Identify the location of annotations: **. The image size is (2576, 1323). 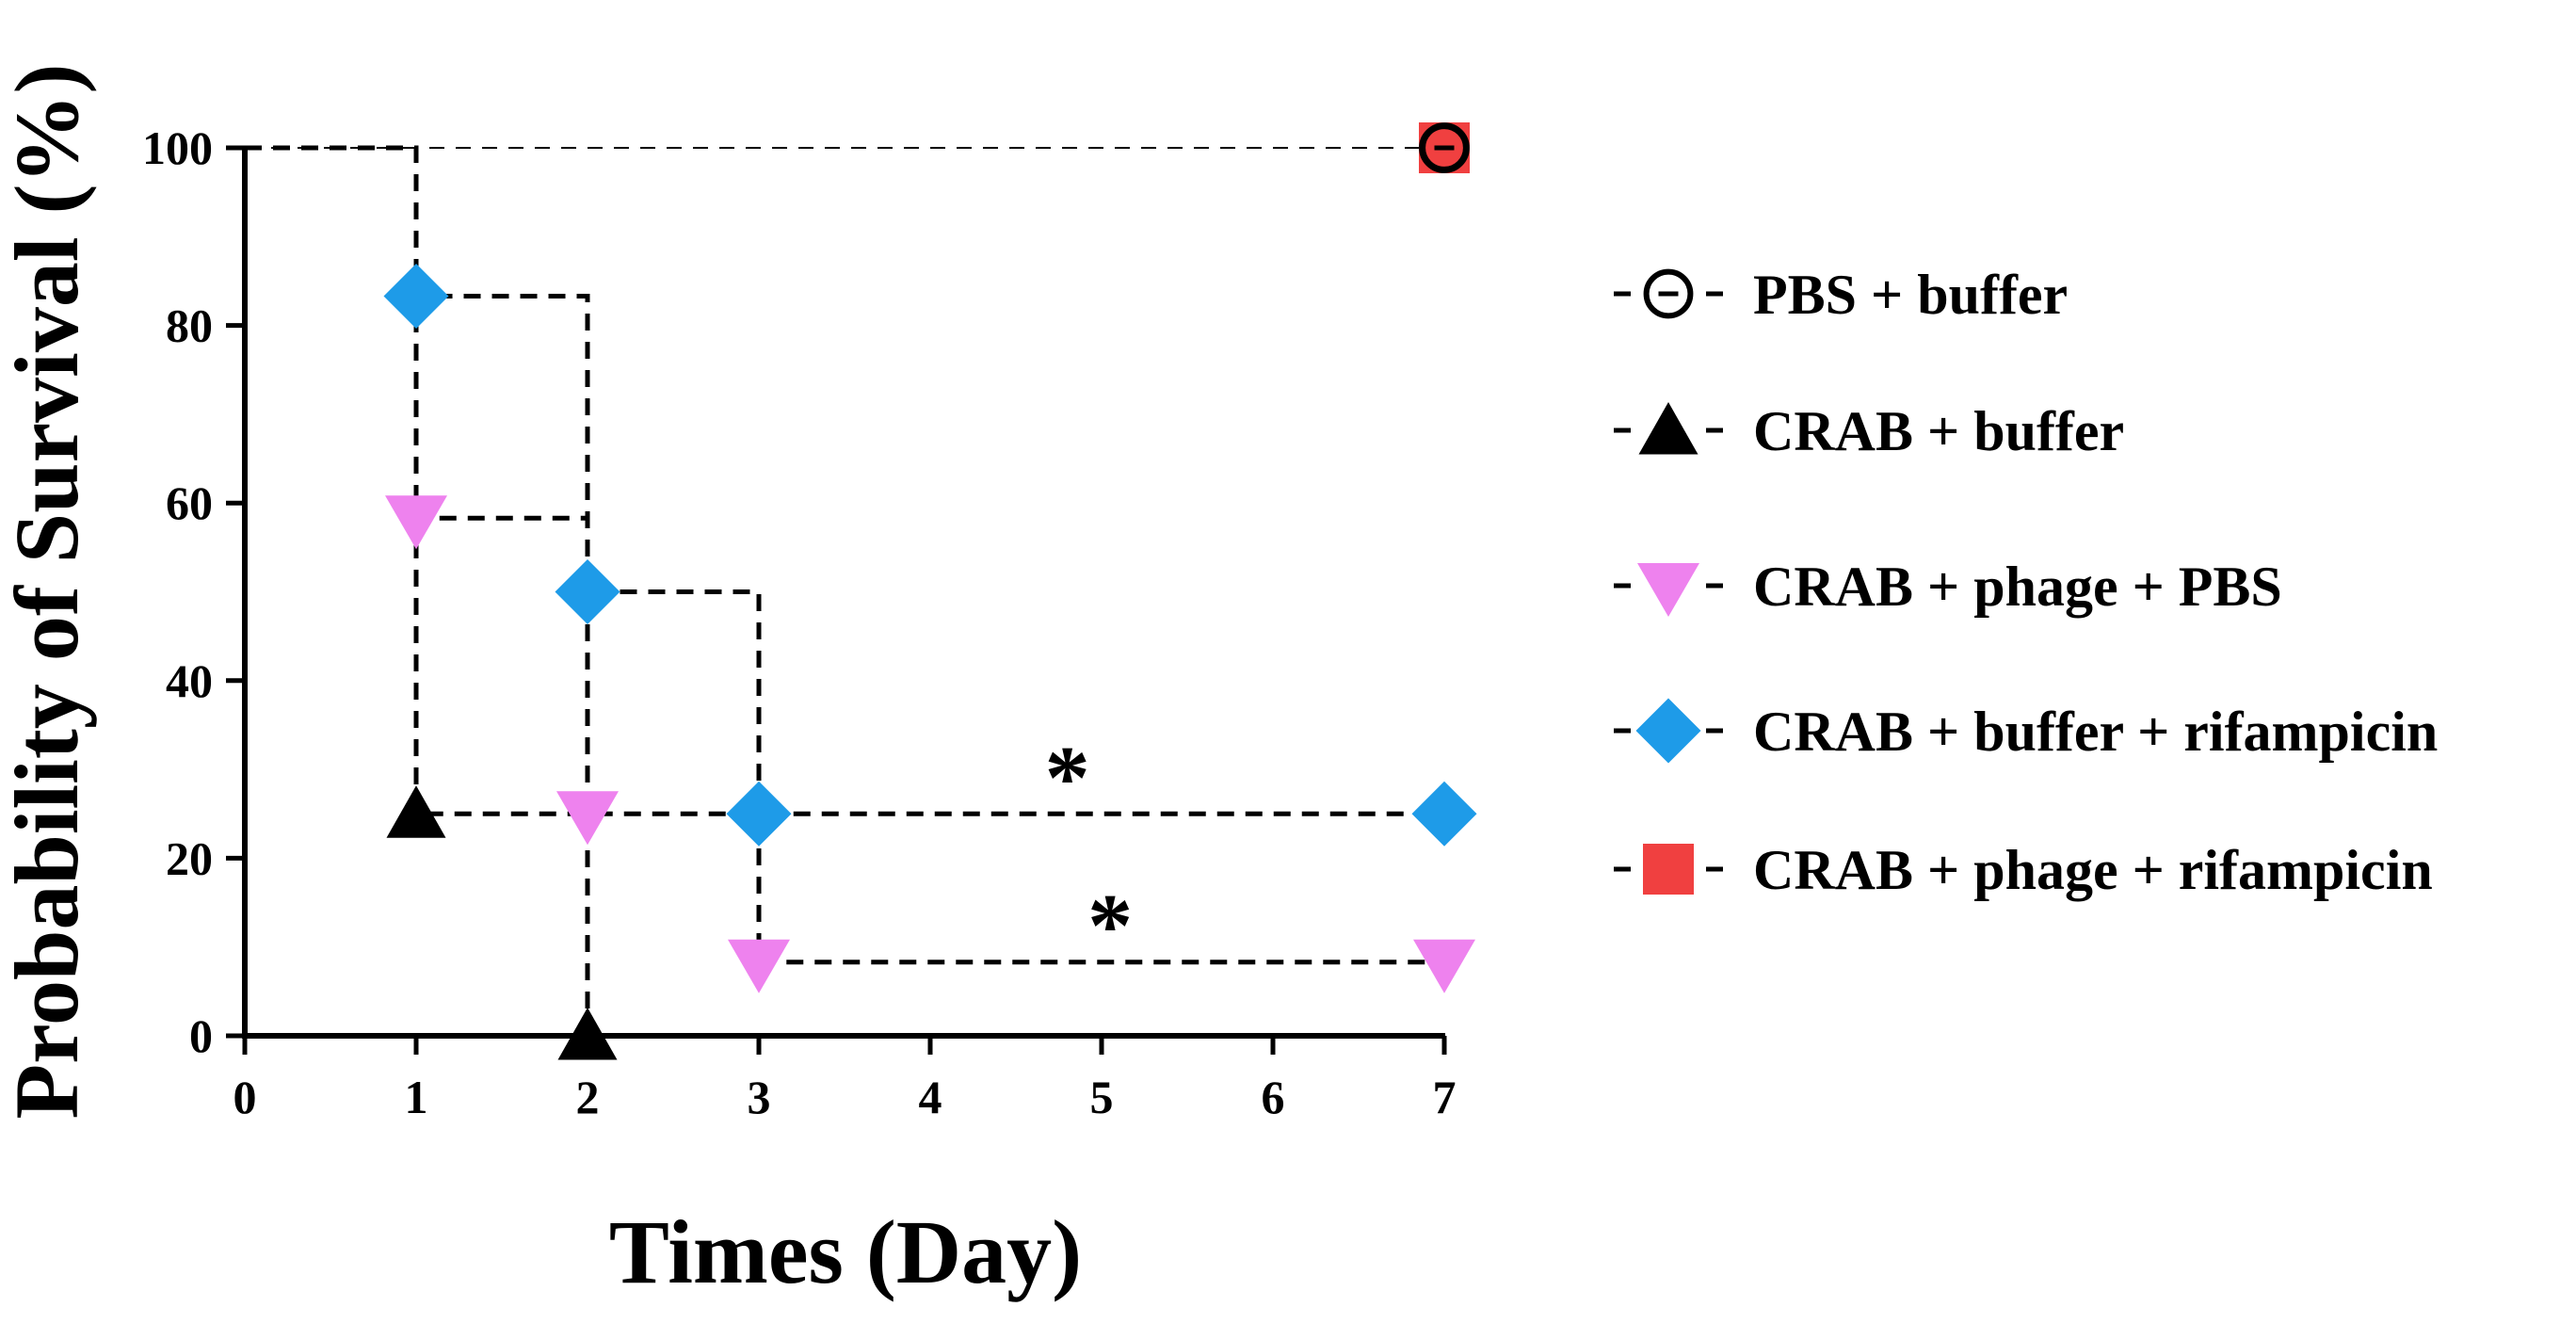
(1089, 852).